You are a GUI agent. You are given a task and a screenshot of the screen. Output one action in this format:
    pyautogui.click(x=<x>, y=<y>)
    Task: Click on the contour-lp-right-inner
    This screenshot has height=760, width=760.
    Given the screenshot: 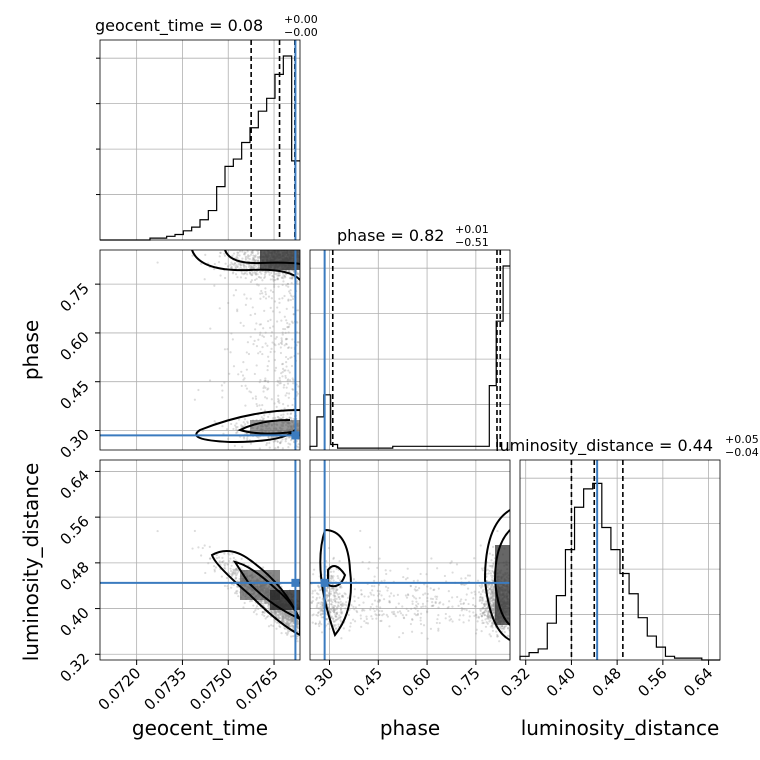 What is the action you would take?
    pyautogui.click(x=501, y=577)
    